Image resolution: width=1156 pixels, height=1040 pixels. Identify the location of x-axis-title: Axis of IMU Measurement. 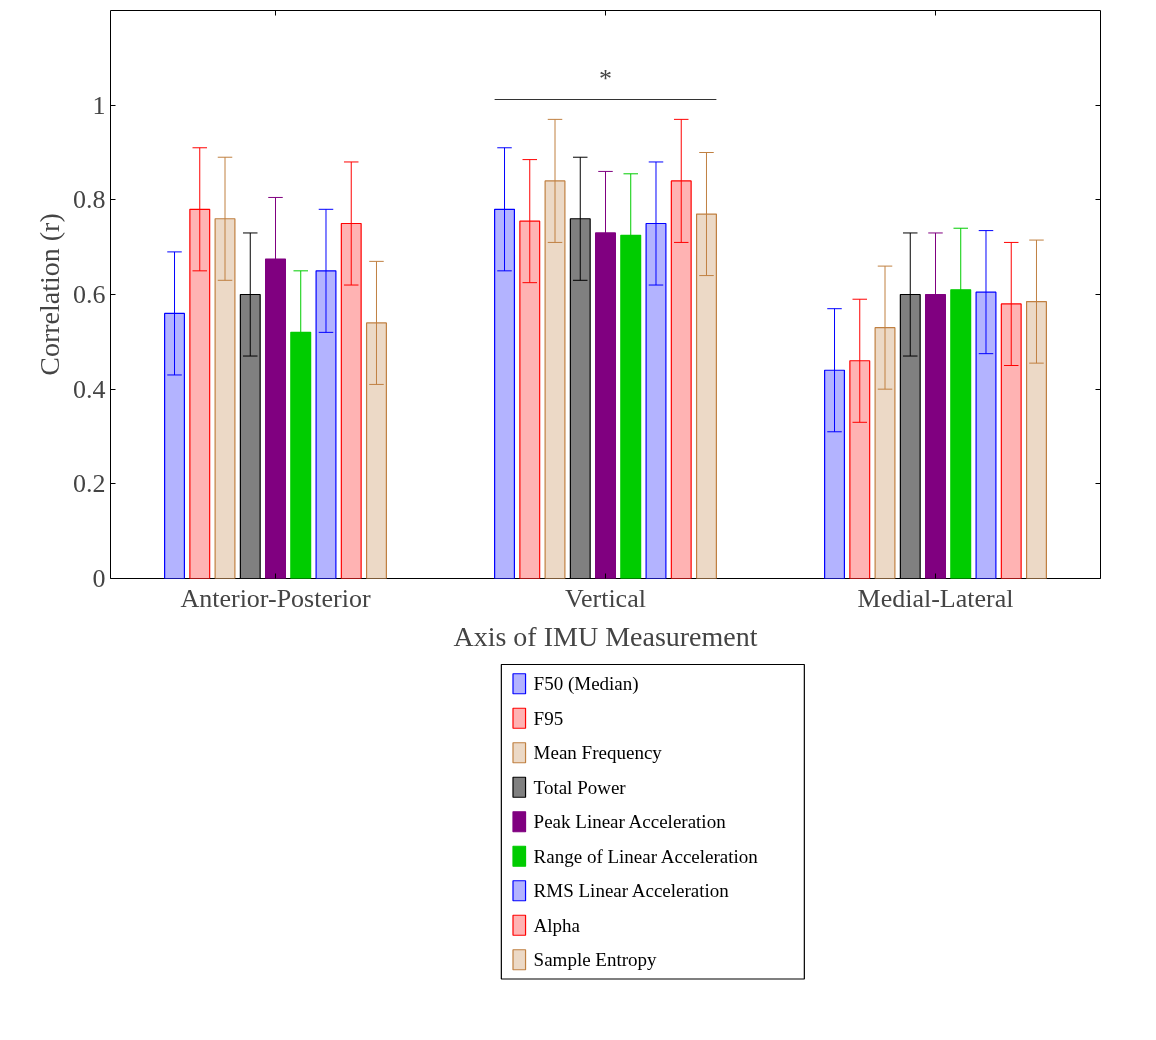
(605, 636).